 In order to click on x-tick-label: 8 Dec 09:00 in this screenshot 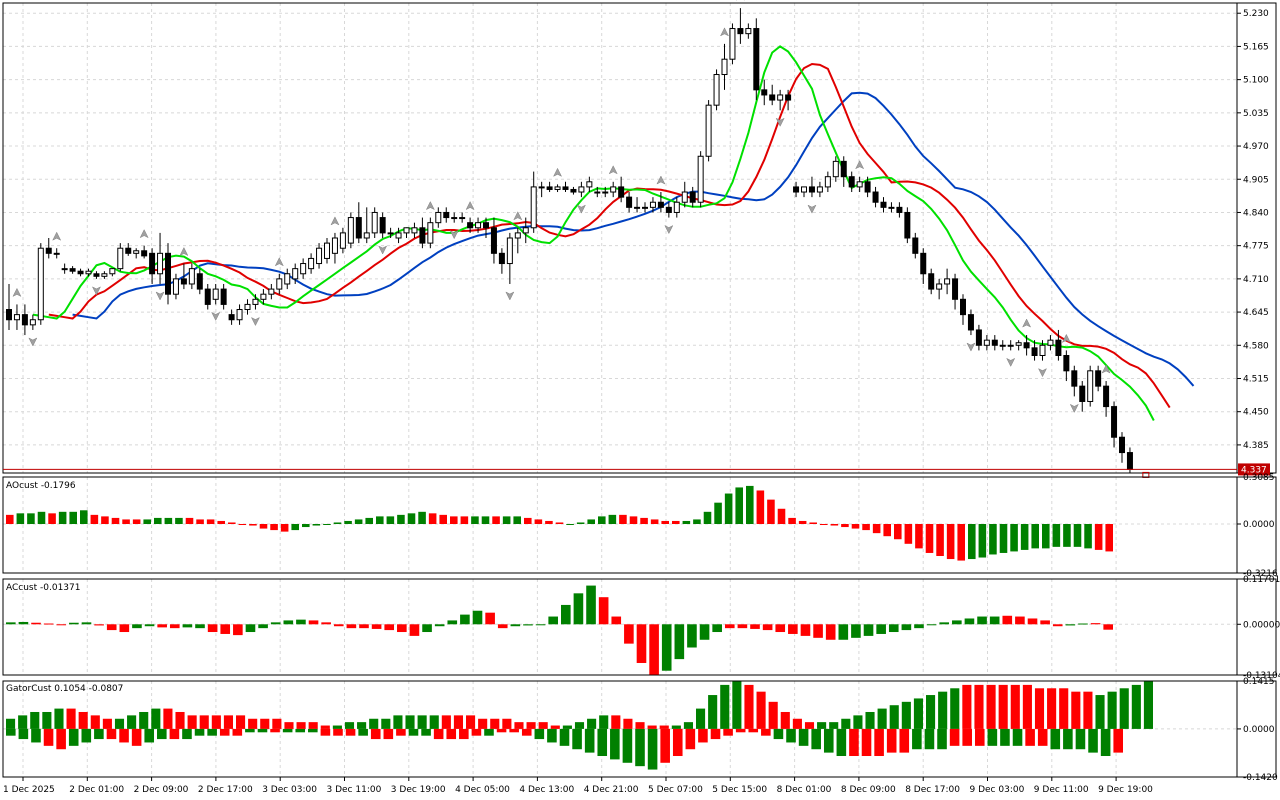, I will do `click(868, 790)`.